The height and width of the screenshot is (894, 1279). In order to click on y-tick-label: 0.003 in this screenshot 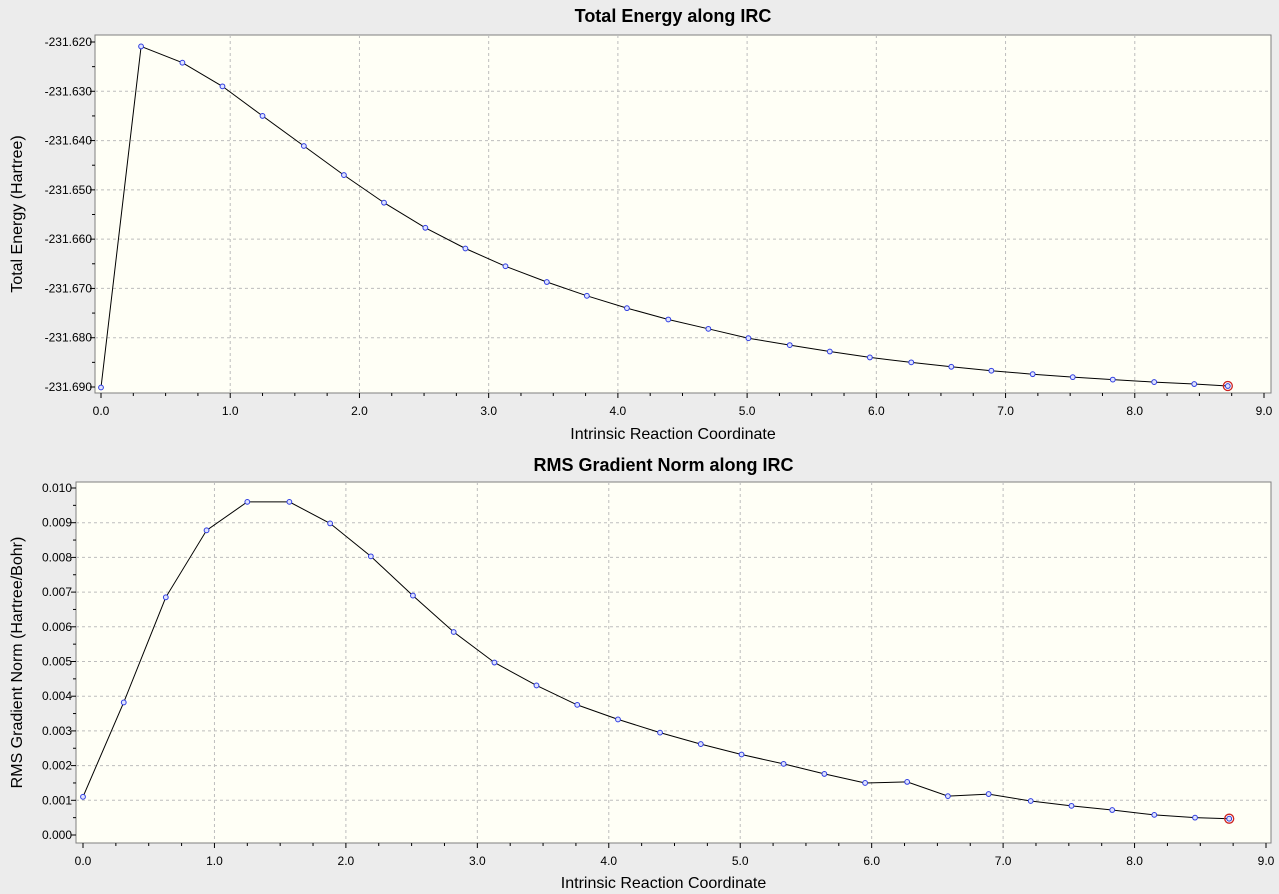, I will do `click(57, 731)`.